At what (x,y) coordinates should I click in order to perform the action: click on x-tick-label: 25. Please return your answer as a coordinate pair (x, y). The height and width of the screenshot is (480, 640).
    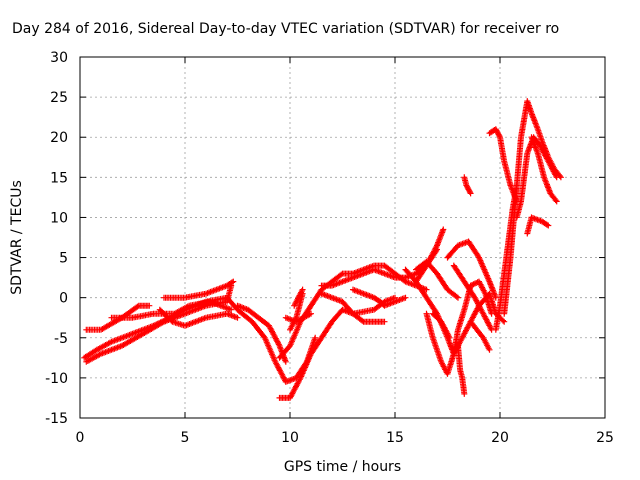
    Looking at the image, I should click on (605, 438).